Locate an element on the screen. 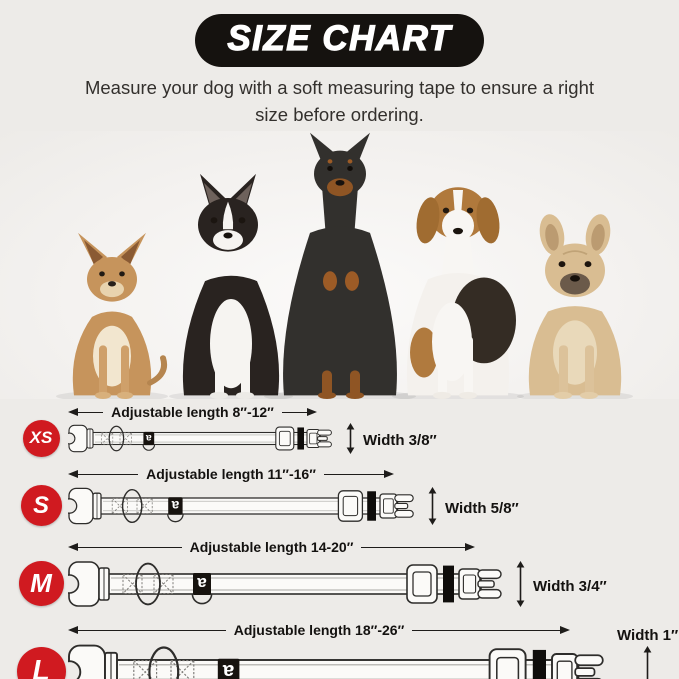 This screenshot has width=679, height=679. size-letter: S is located at coordinates (41, 505).